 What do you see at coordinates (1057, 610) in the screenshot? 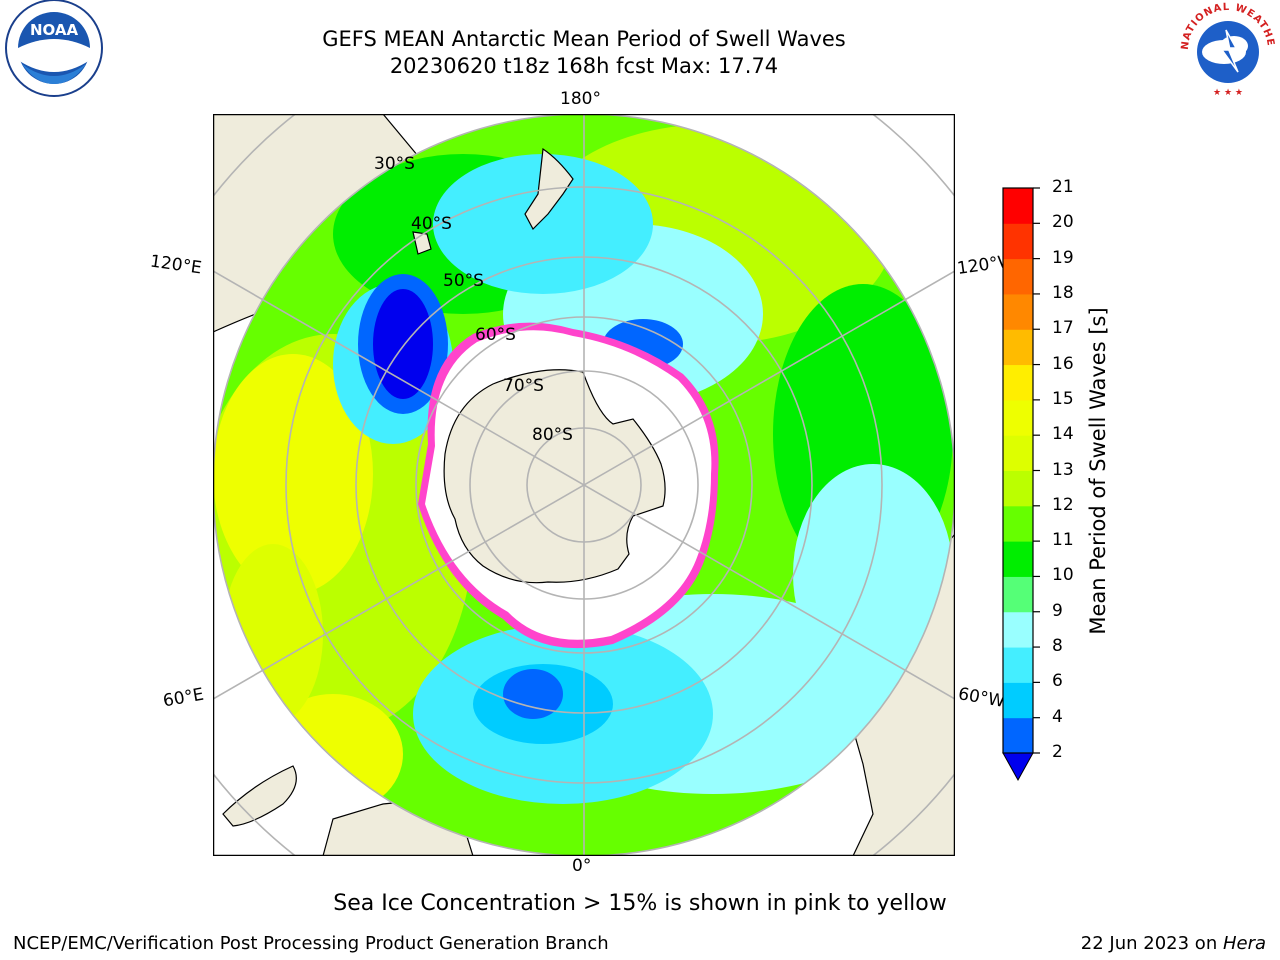
I see `colorbar-tick-label: 9` at bounding box center [1057, 610].